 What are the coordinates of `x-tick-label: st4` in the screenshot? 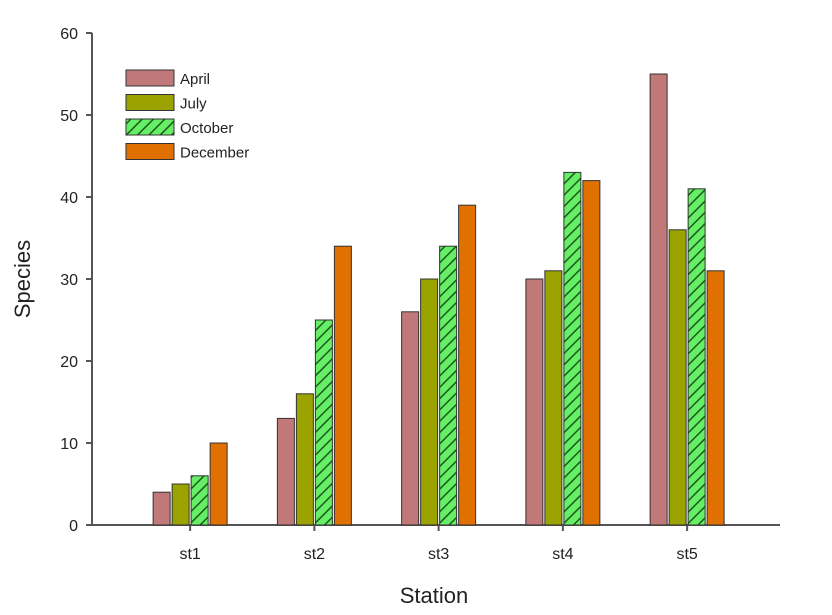 It's located at (562, 554).